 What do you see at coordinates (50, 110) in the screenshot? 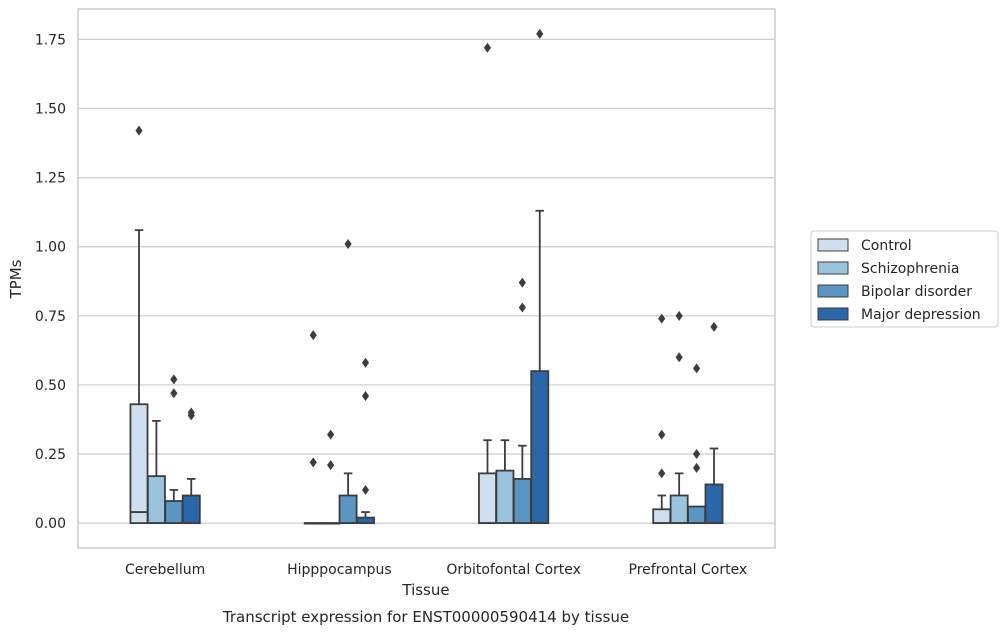
I see `y-tick-label: 1.50` at bounding box center [50, 110].